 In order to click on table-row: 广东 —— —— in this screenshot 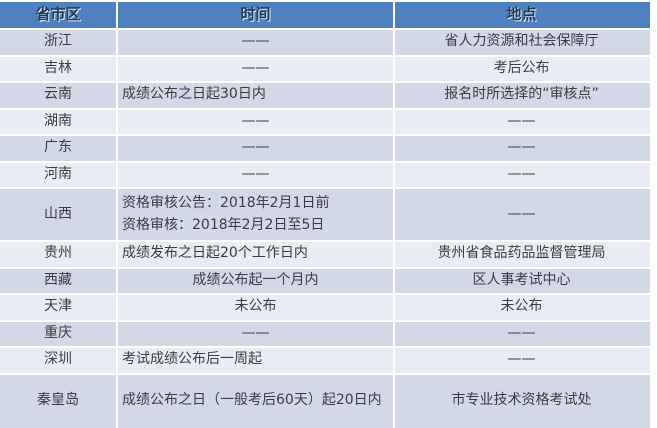, I will do `click(325, 149)`.